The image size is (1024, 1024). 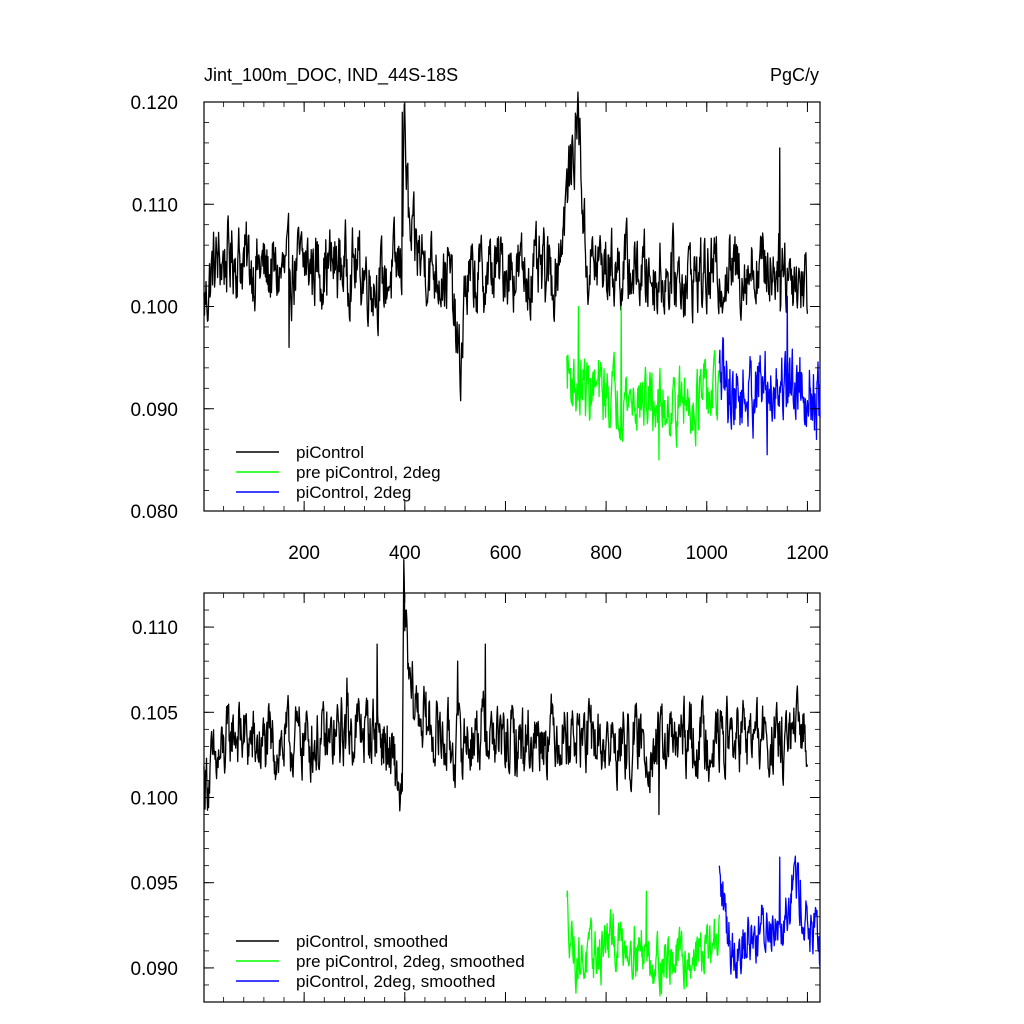 What do you see at coordinates (353, 492) in the screenshot?
I see `legend-label: piControl, 2deg` at bounding box center [353, 492].